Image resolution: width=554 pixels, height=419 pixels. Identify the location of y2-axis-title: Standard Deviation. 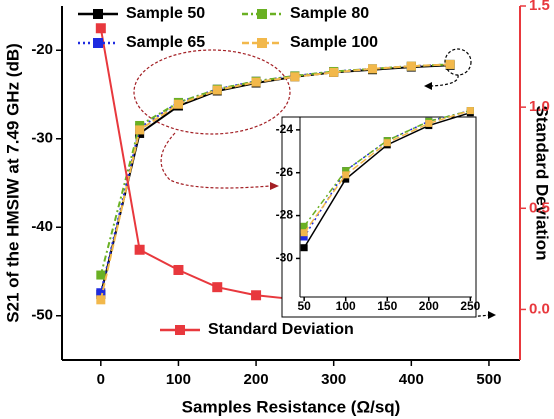
(542, 183).